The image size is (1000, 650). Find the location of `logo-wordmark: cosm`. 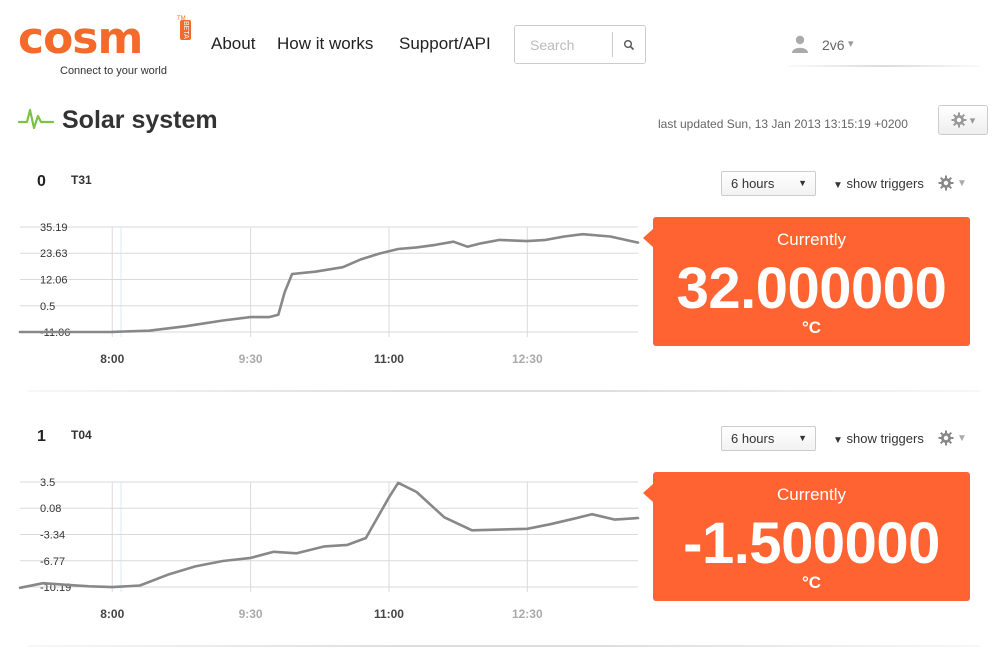

logo-wordmark: cosm is located at coordinates (80, 38).